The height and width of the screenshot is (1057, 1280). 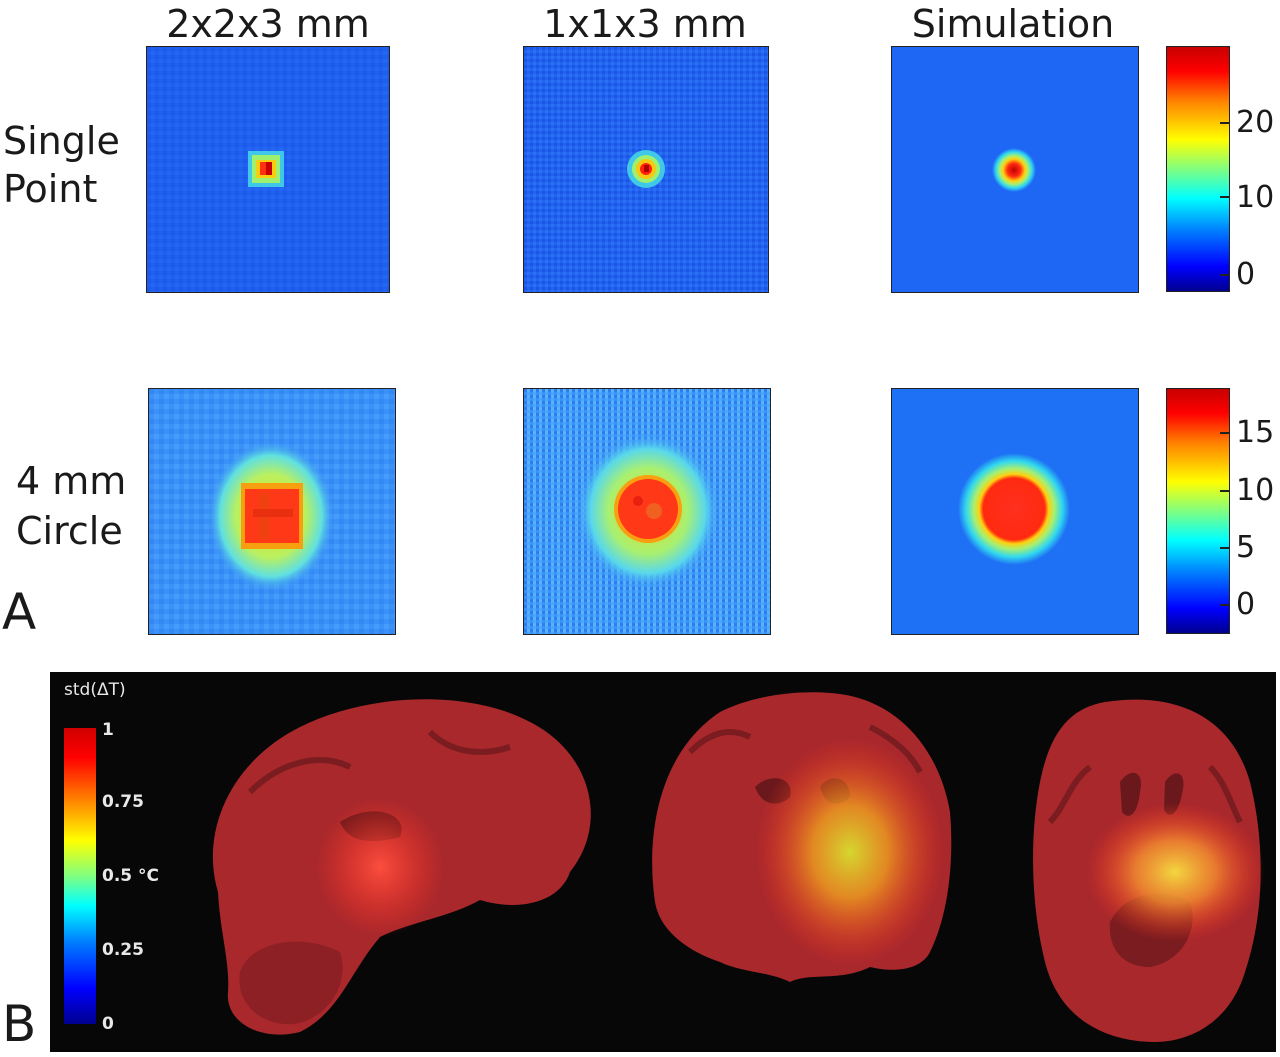 What do you see at coordinates (268, 169) in the screenshot?
I see `map-single-point-2x2x3` at bounding box center [268, 169].